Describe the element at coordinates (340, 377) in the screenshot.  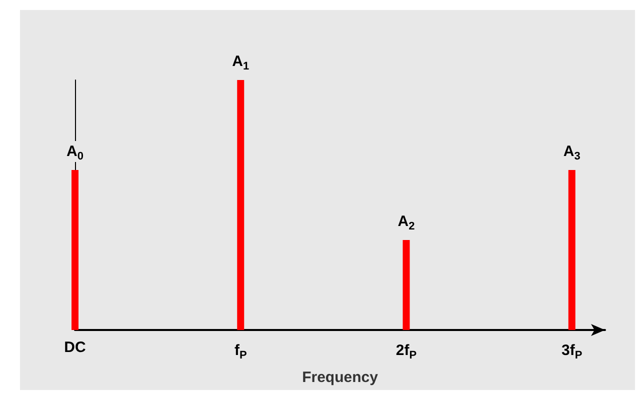
I see `x-axis-title: Frequency` at that location.